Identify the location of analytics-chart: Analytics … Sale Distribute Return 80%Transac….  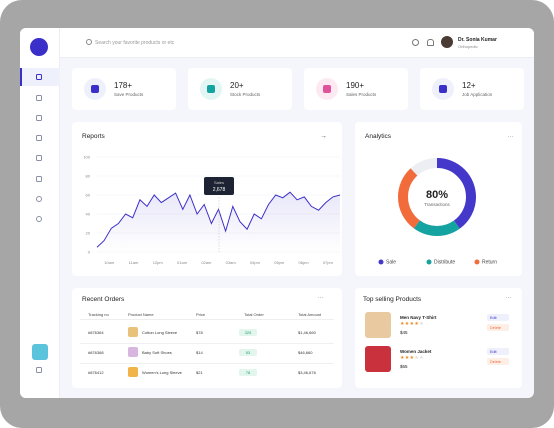
(439, 199).